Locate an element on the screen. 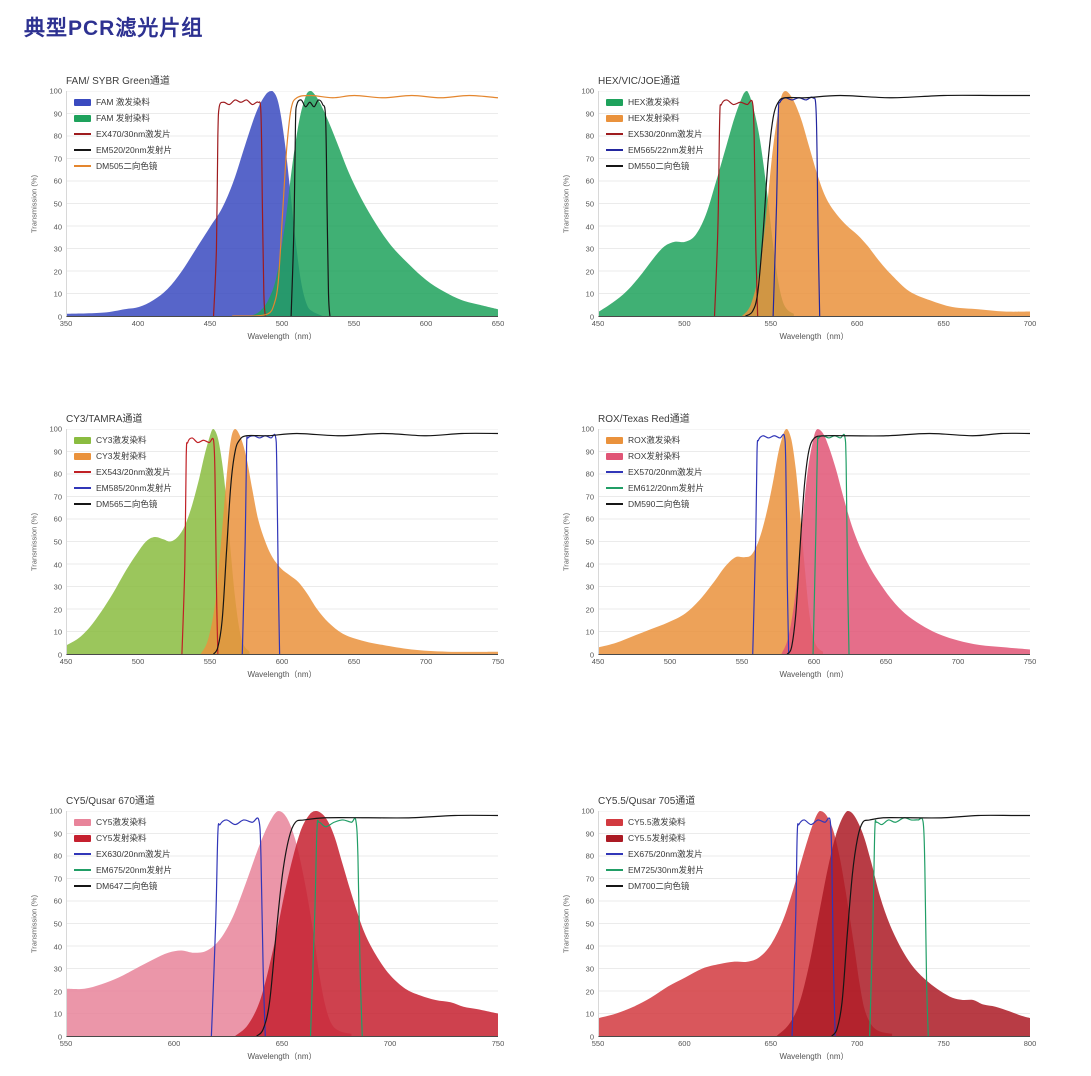  x-axis-ticks: 450 500 550 600 650 700 is located at coordinates (814, 323).